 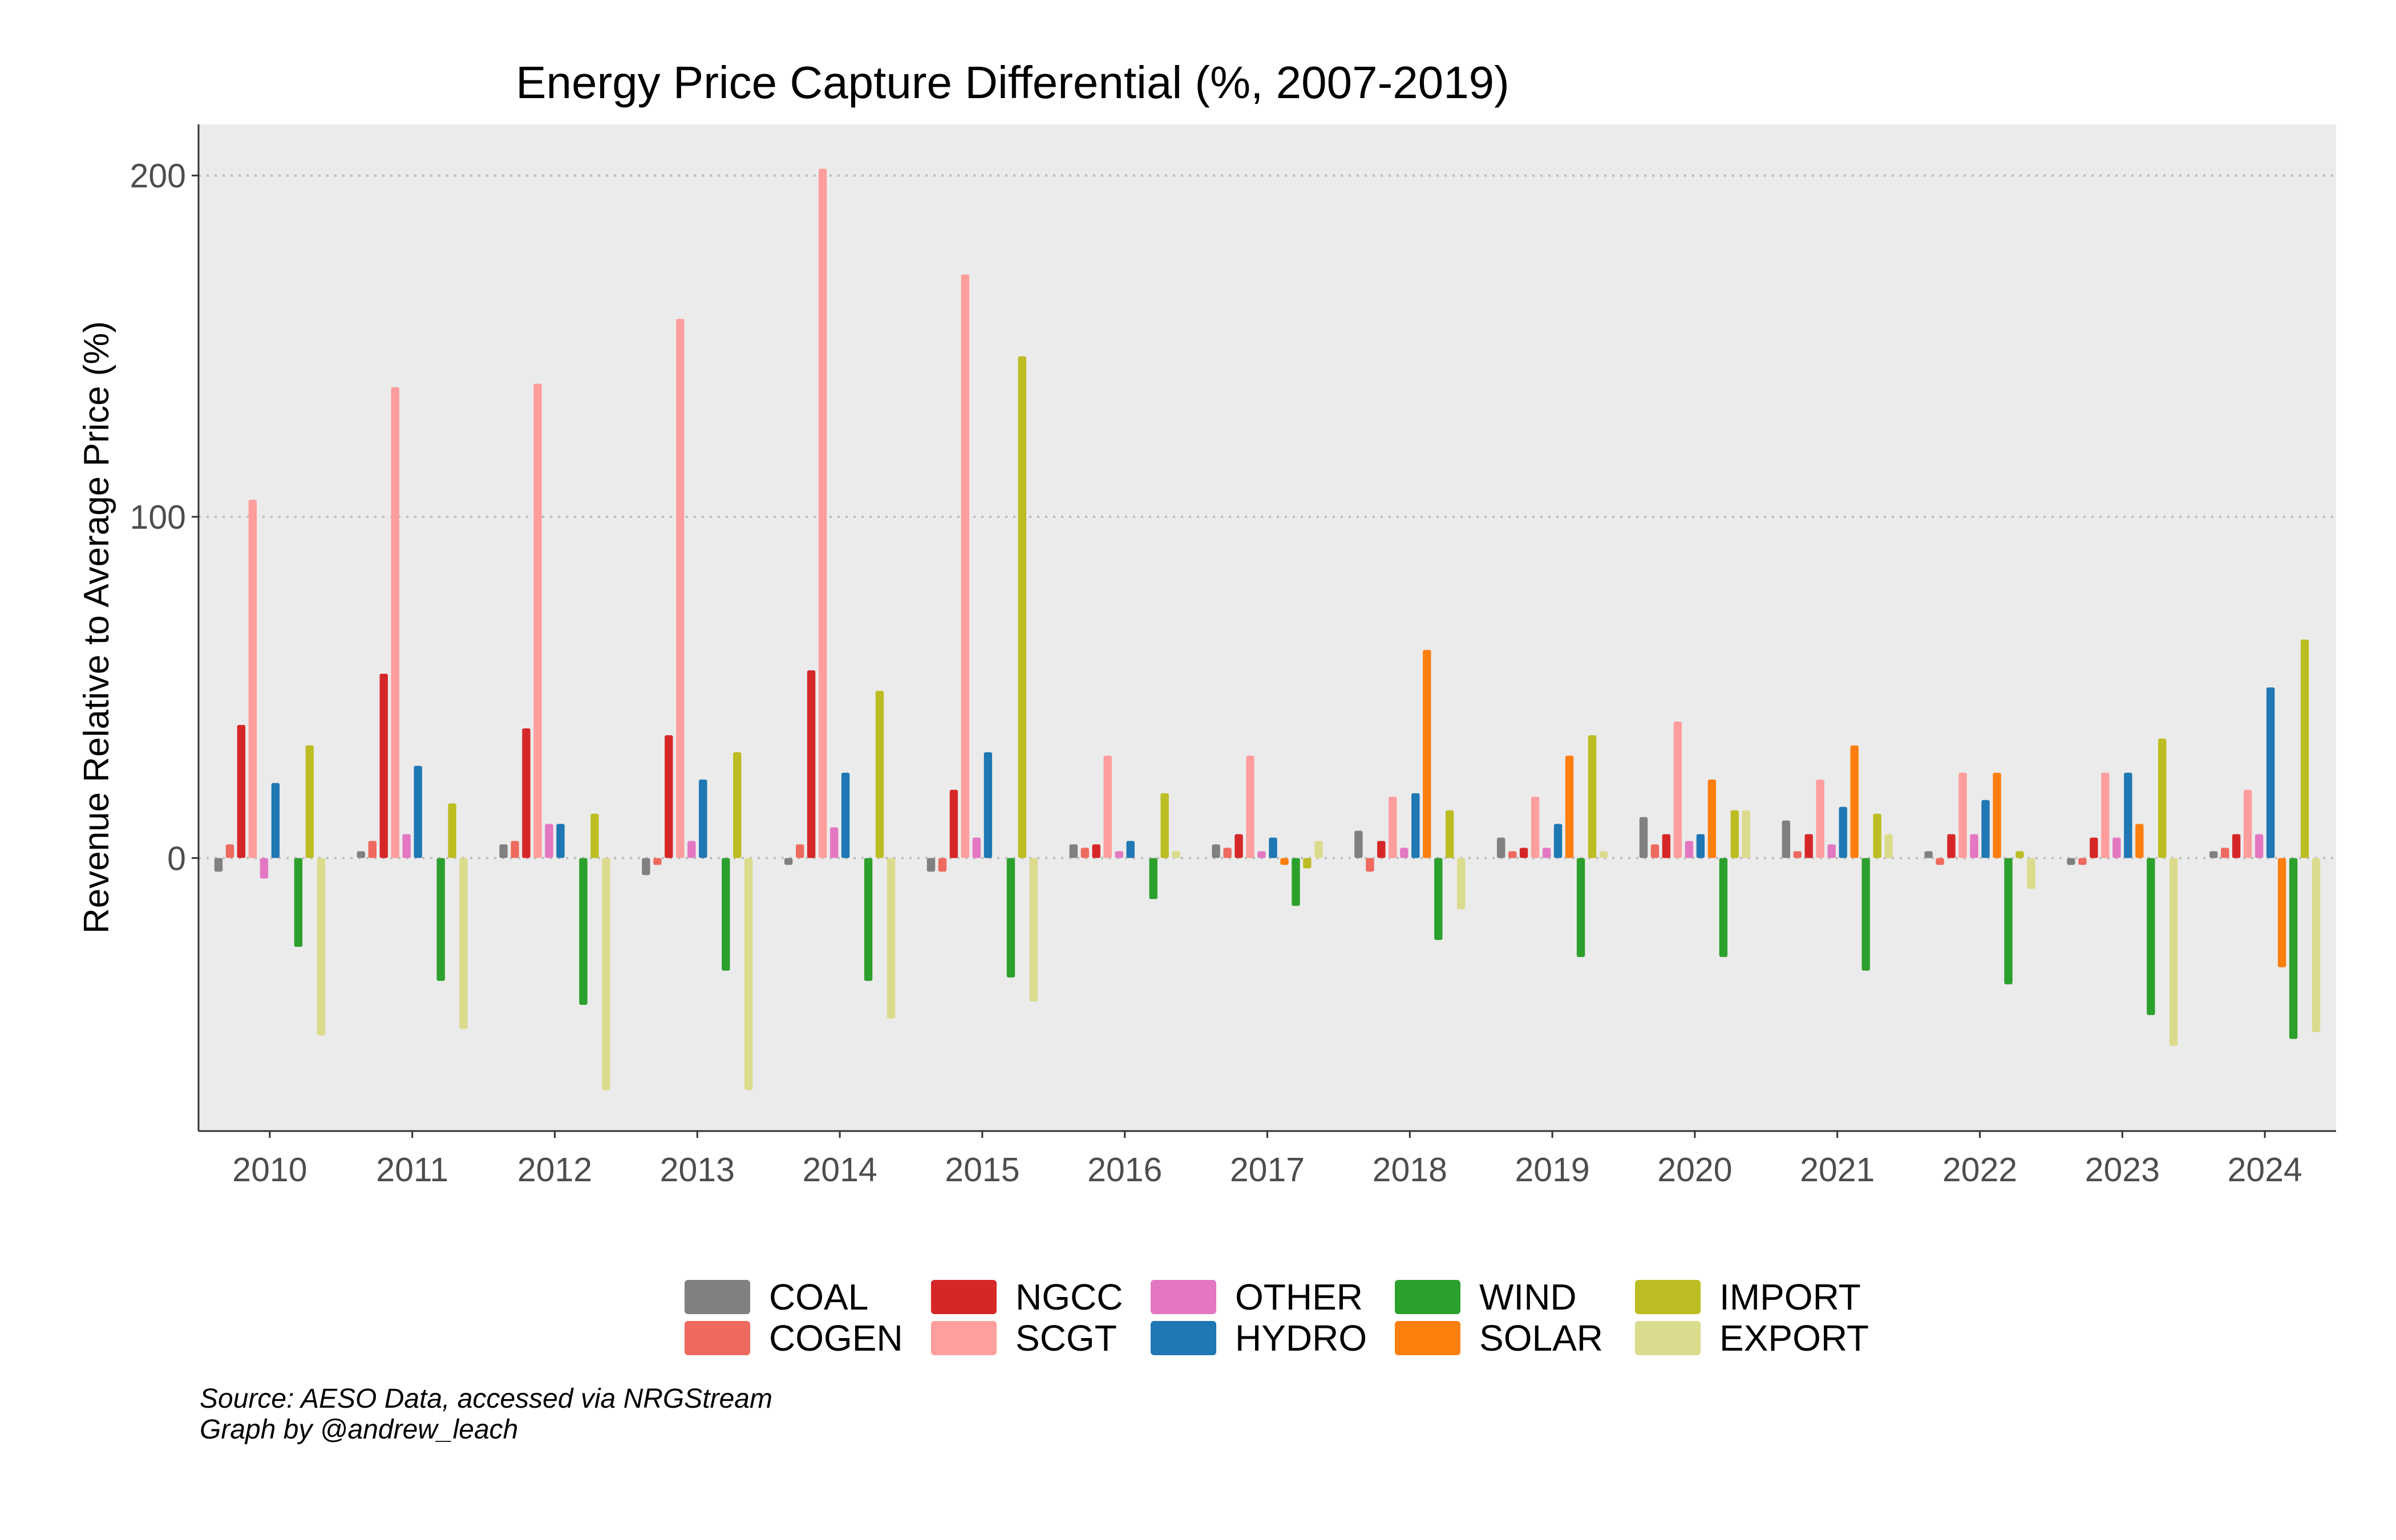 What do you see at coordinates (2008, 921) in the screenshot?
I see `bar-wind-2022` at bounding box center [2008, 921].